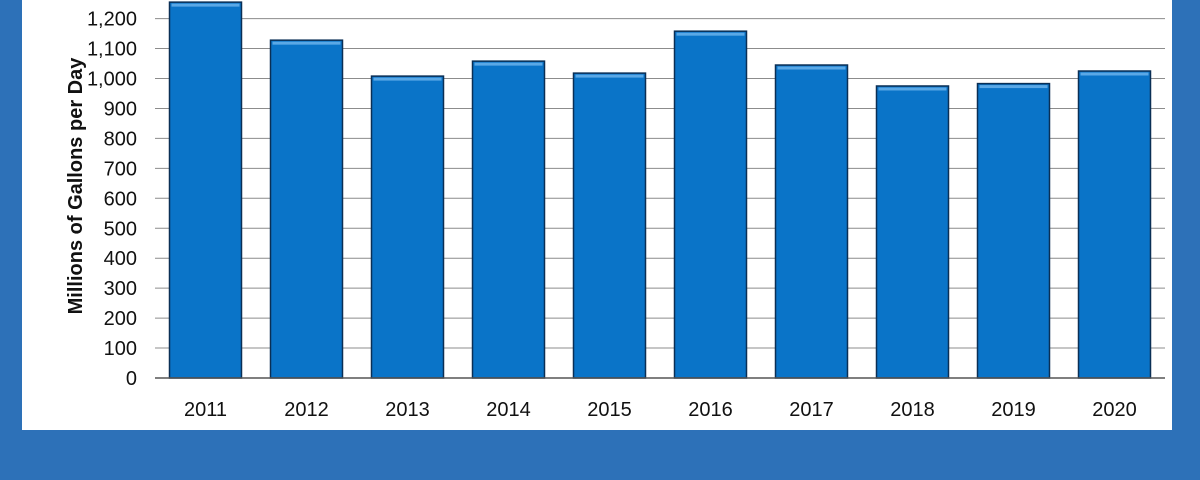 The width and height of the screenshot is (1200, 480). I want to click on x-tick-label: 2018, so click(912, 410).